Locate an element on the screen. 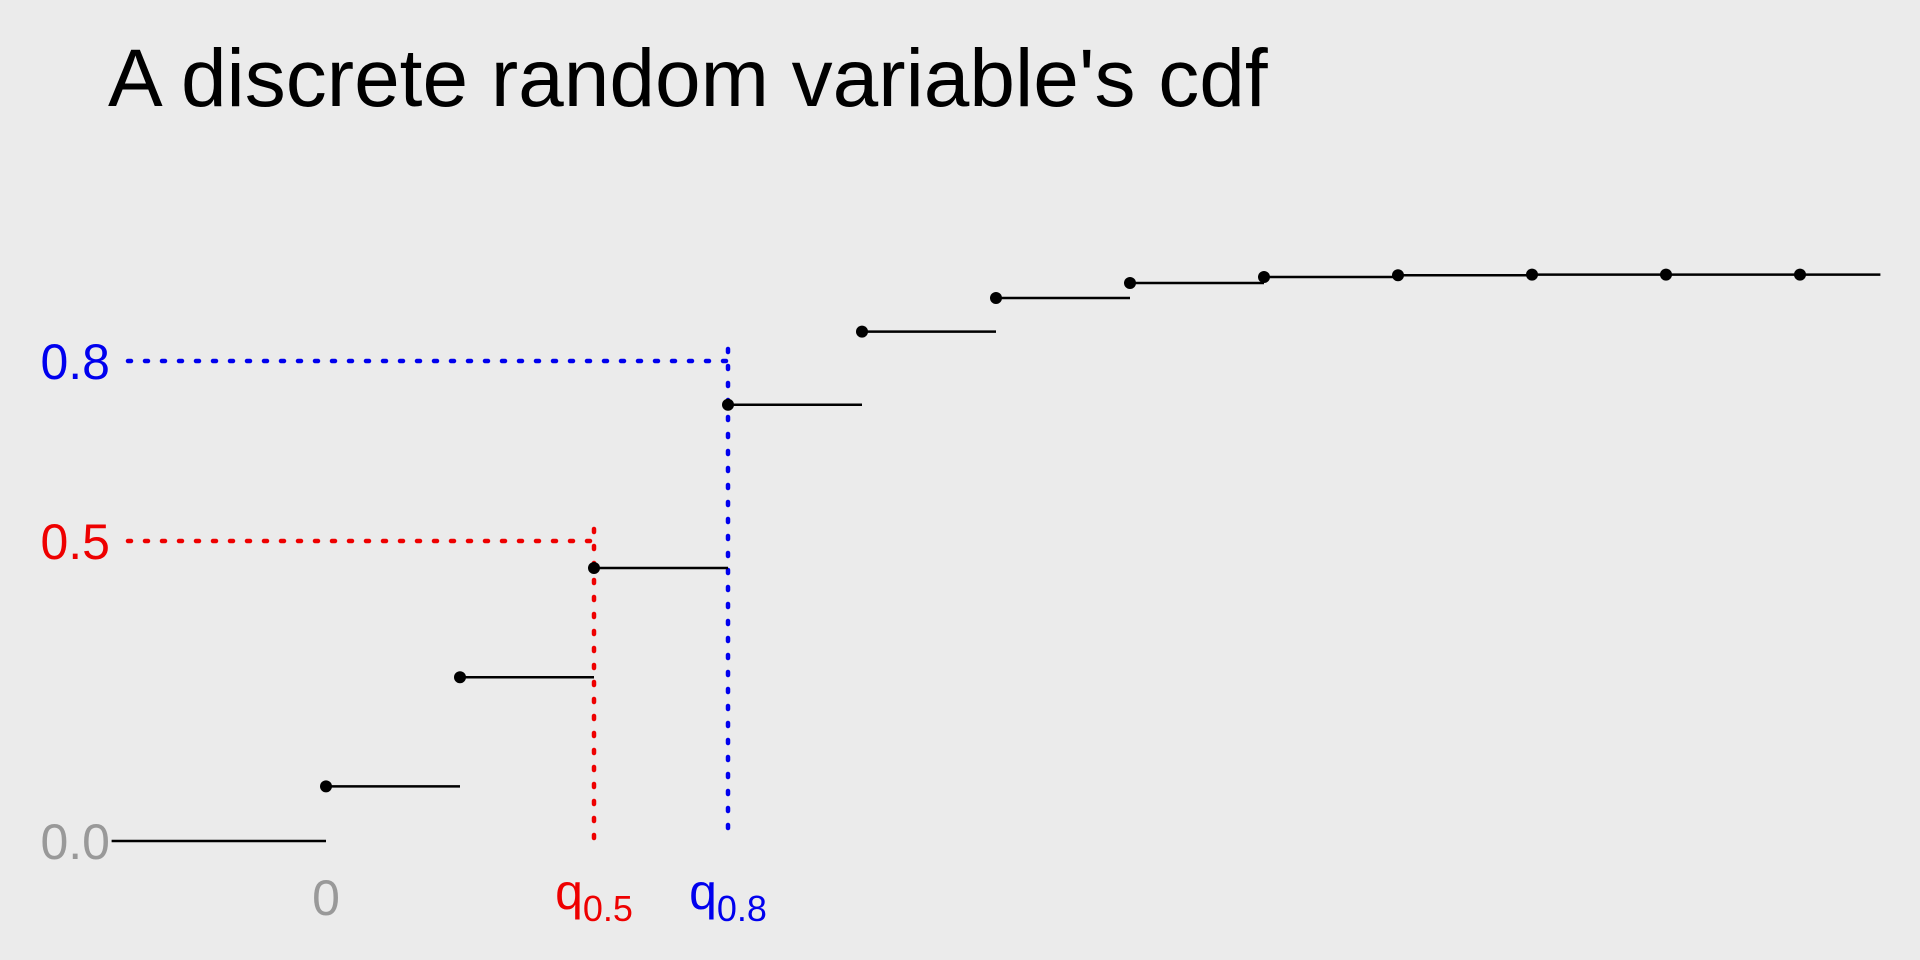 The height and width of the screenshot is (960, 1920). y-tick-label: 0.8 is located at coordinates (75, 362).